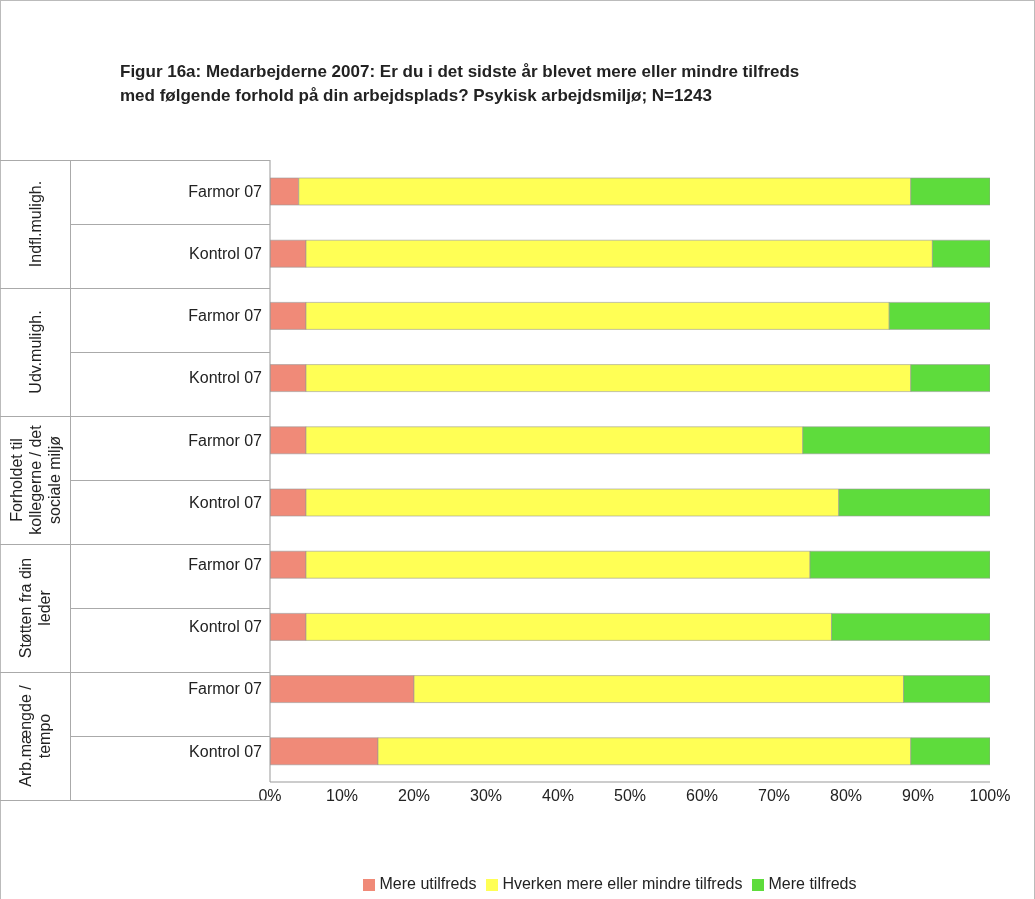  I want to click on text: Forholdet til kollegerne / det sociale miljø, so click(35, 480).